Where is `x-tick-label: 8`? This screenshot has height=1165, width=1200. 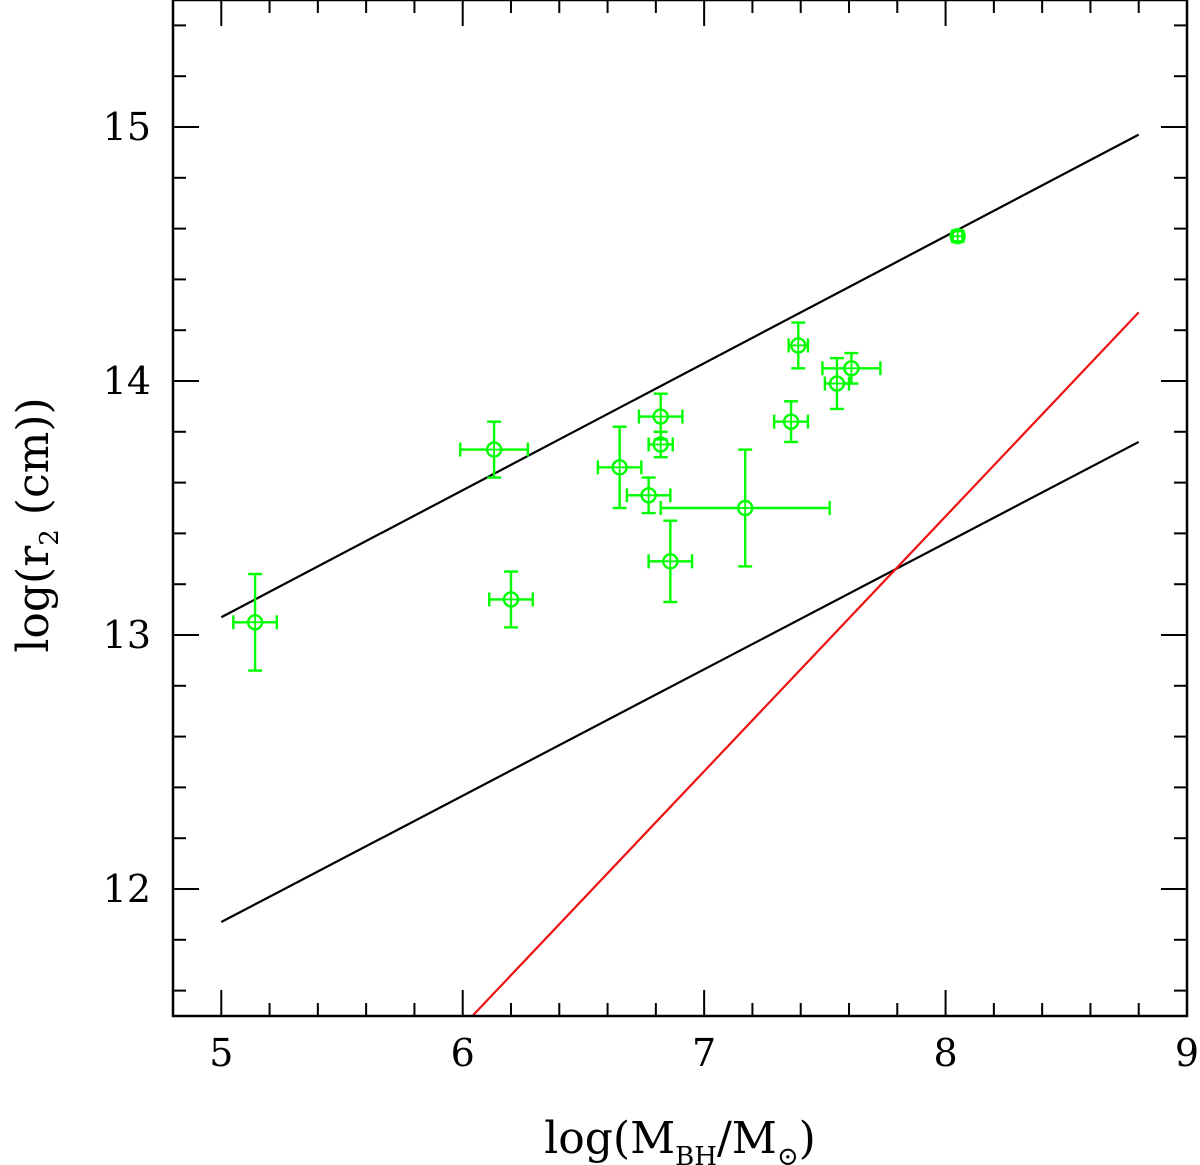 x-tick-label: 8 is located at coordinates (945, 1053).